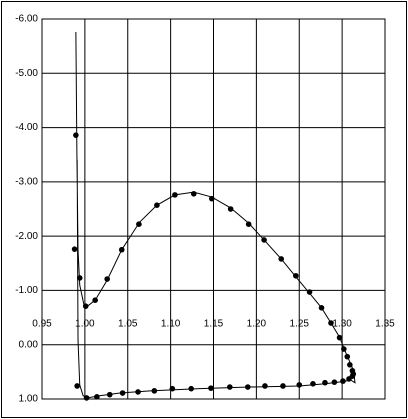 This screenshot has width=408, height=419. What do you see at coordinates (26, 236) in the screenshot?
I see `y-tick-label: -2.00` at bounding box center [26, 236].